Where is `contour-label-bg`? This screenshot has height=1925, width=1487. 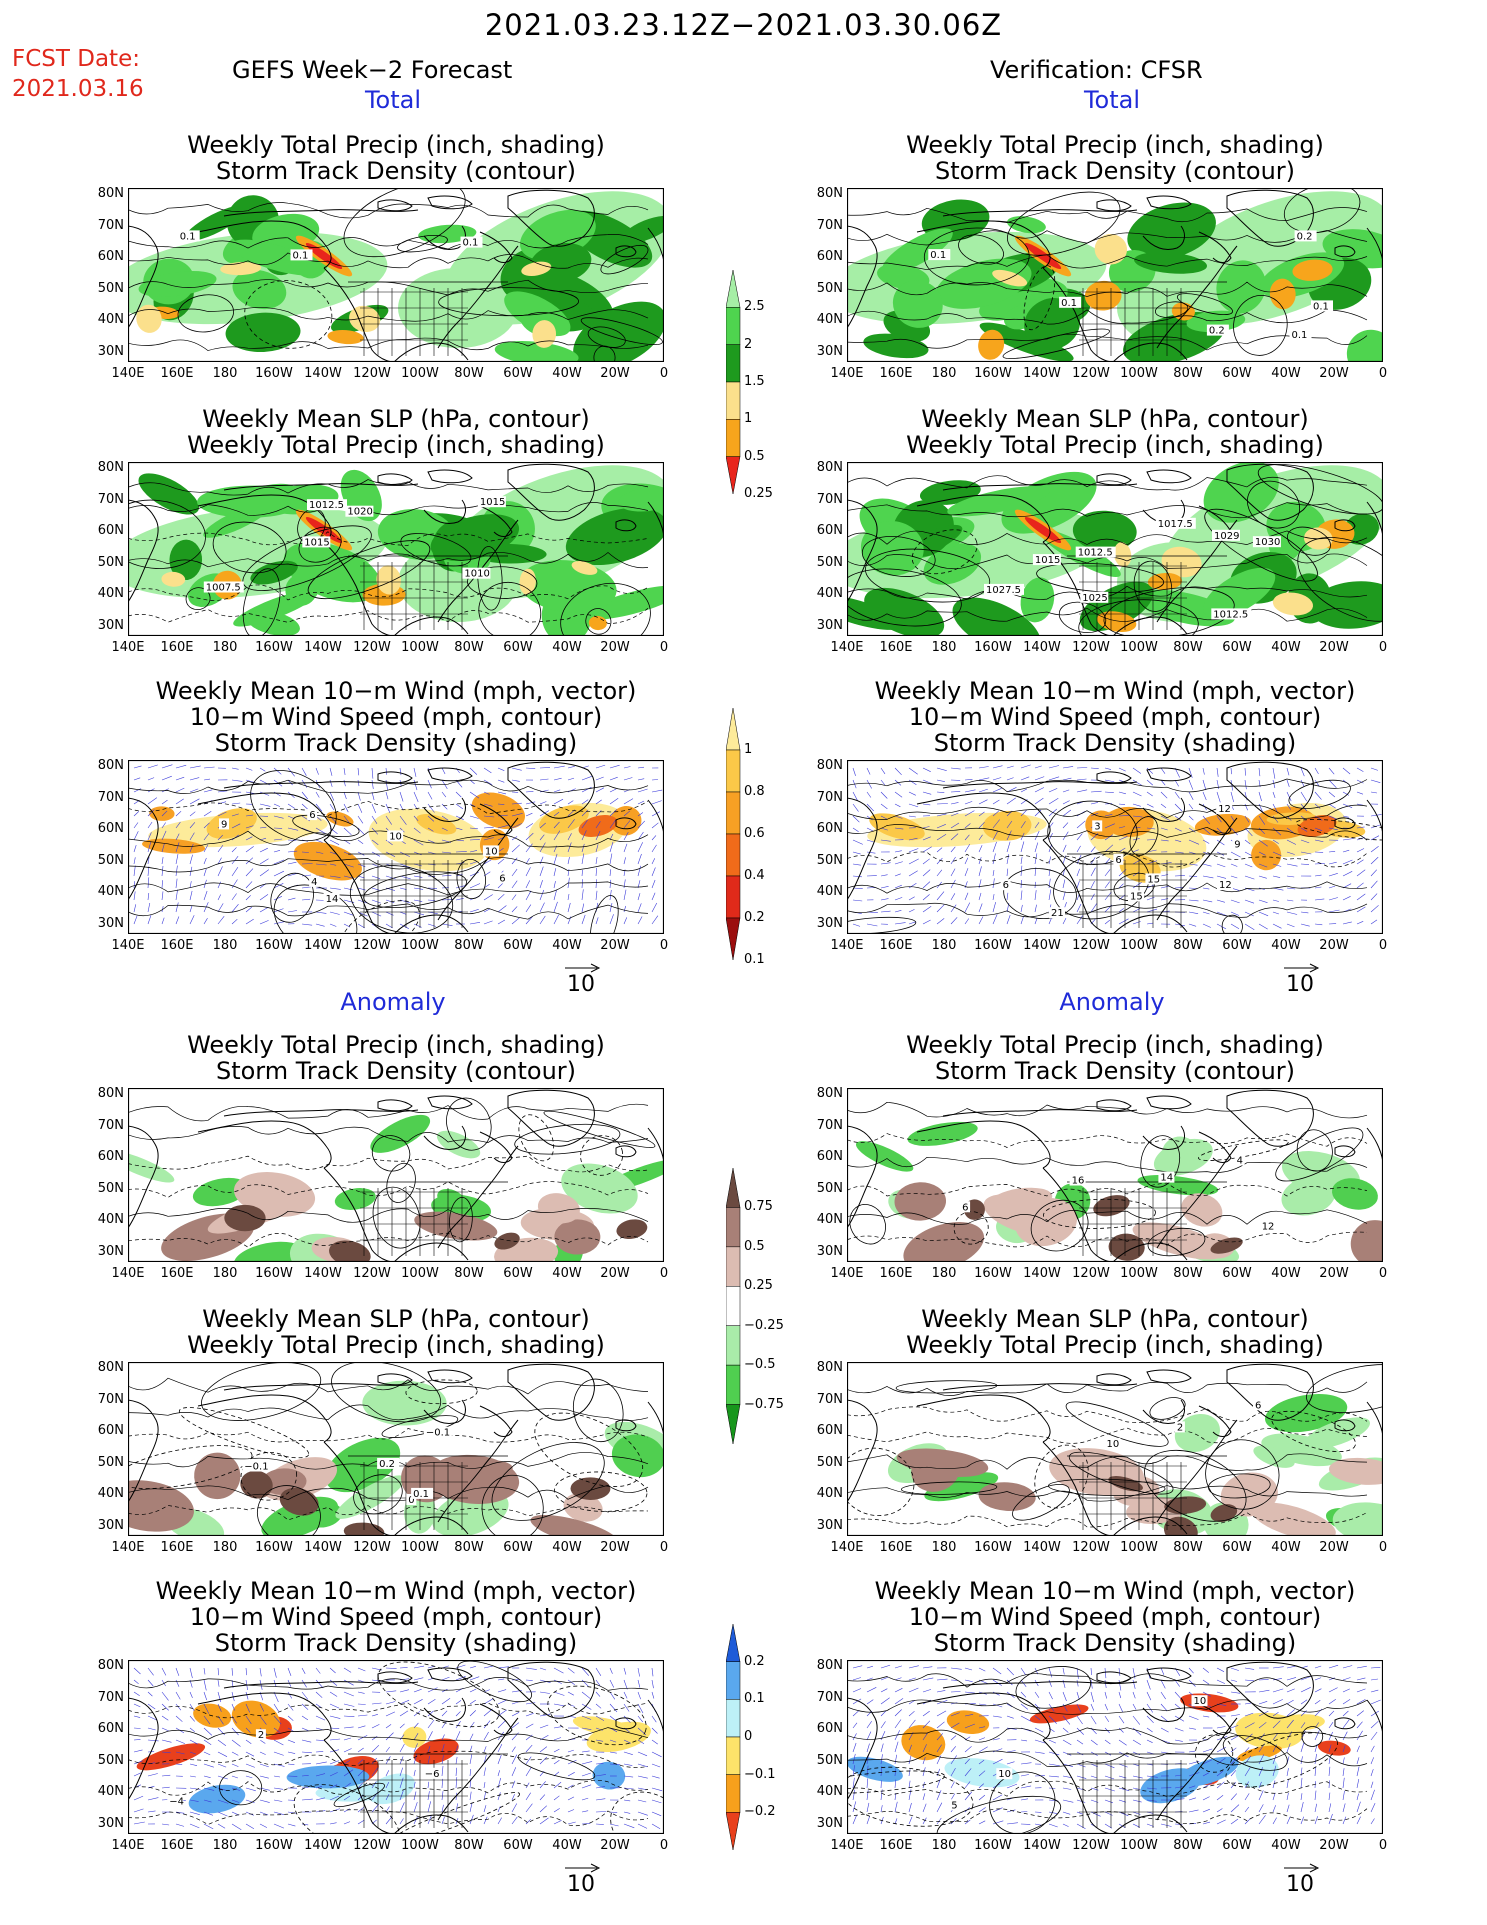
contour-label-bg is located at coordinates (1266, 542).